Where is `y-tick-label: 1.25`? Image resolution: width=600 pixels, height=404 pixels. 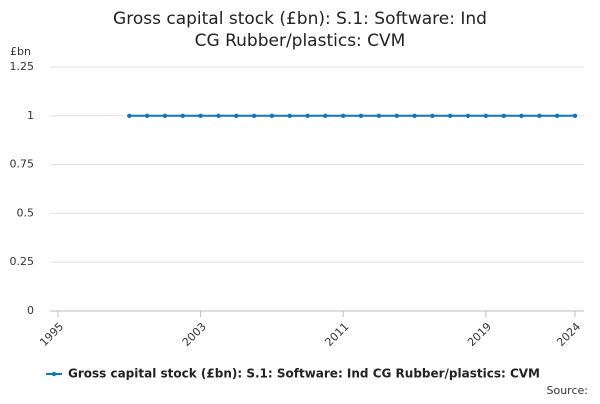 y-tick-label: 1.25 is located at coordinates (22, 66).